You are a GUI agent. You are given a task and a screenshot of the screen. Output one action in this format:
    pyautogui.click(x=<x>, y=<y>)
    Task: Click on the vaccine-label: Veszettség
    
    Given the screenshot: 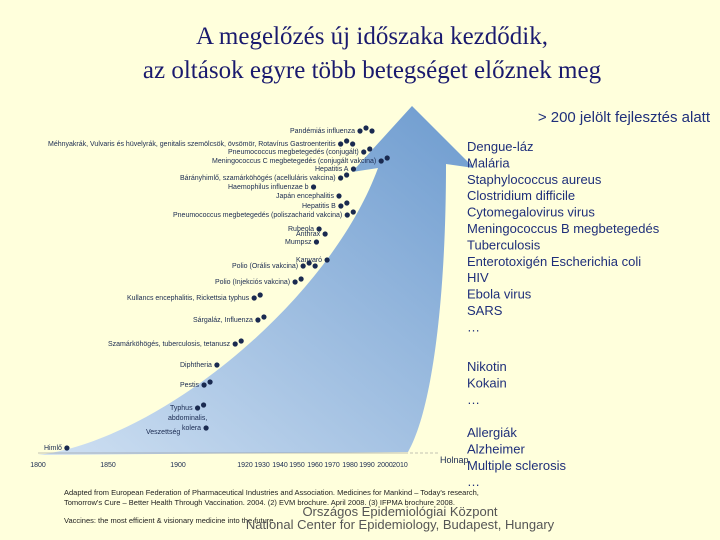 What is the action you would take?
    pyautogui.click(x=163, y=432)
    